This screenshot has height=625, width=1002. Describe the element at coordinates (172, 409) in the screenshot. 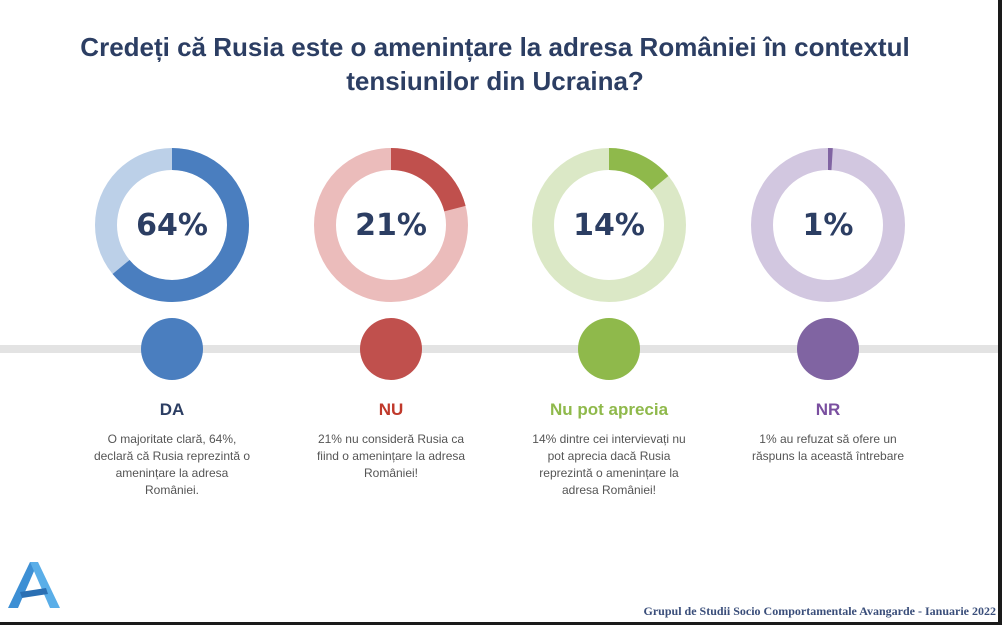

I see `category-label-da: DA` at that location.